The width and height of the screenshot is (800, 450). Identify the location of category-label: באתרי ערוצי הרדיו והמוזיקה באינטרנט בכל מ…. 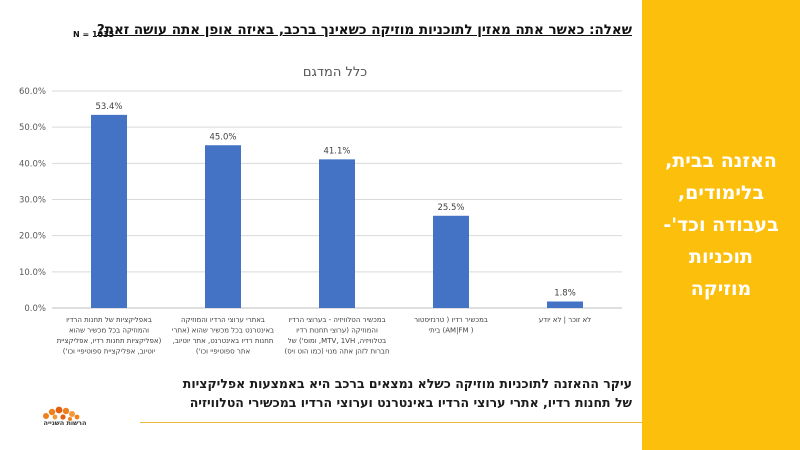
(223, 336).